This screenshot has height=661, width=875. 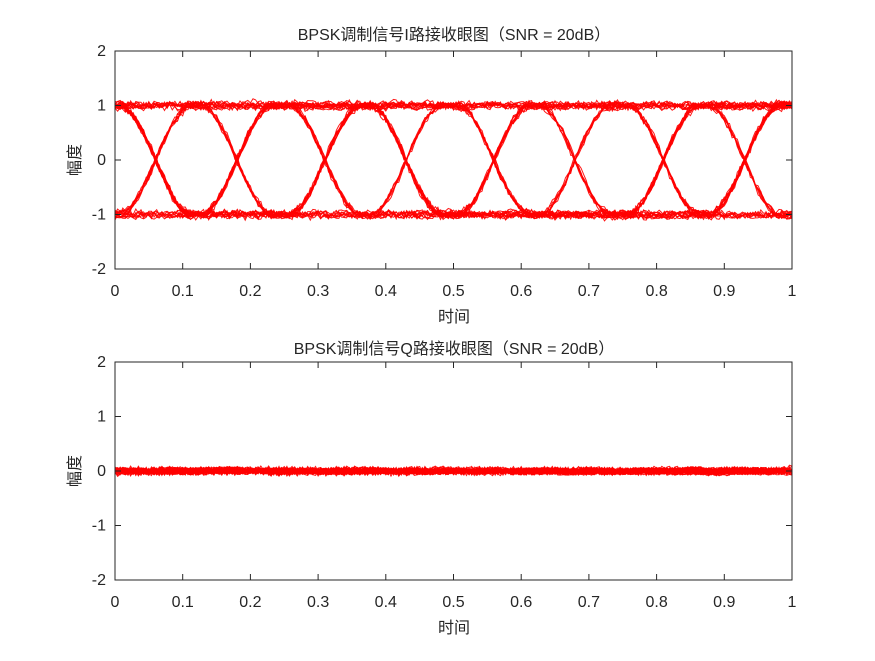 What do you see at coordinates (75, 160) in the screenshot?
I see `y-axis-label-i: 幅度` at bounding box center [75, 160].